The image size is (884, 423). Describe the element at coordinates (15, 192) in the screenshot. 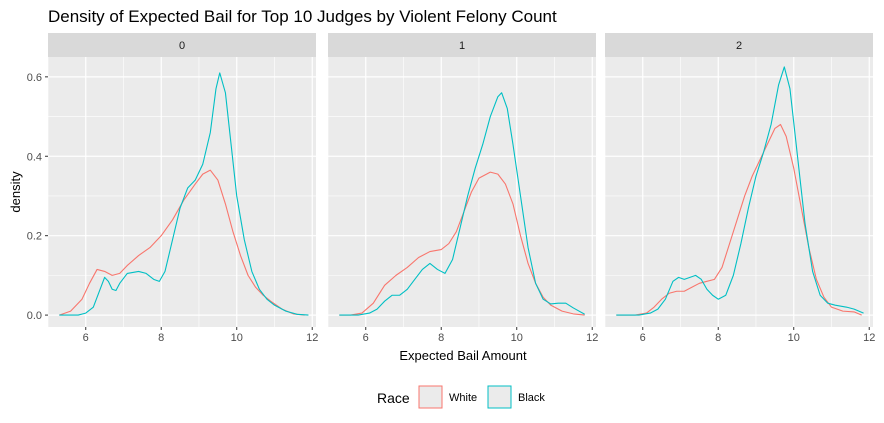

I see `y-axis-title: density` at that location.